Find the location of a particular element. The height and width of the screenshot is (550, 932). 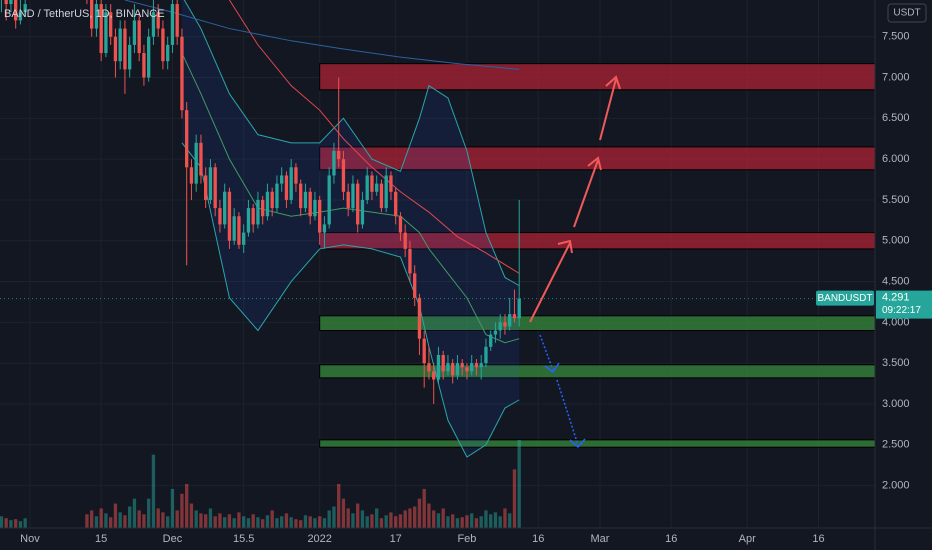

x-tick-label: 2022 is located at coordinates (319, 539).